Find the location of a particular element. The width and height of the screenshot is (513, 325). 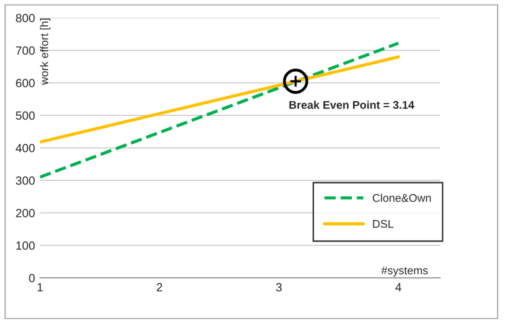

y-tick-label: 500 is located at coordinates (25, 115).